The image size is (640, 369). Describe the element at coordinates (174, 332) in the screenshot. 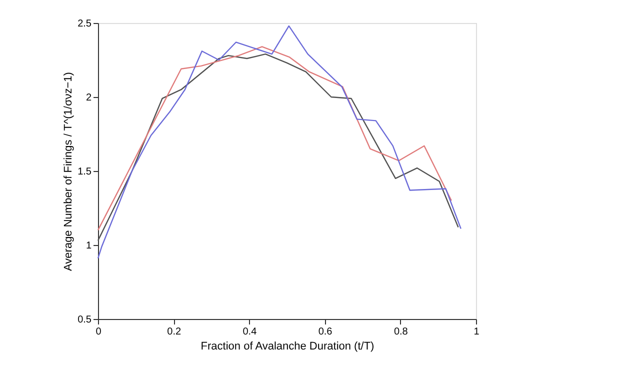

I see `x-tick-label: 0.2` at that location.